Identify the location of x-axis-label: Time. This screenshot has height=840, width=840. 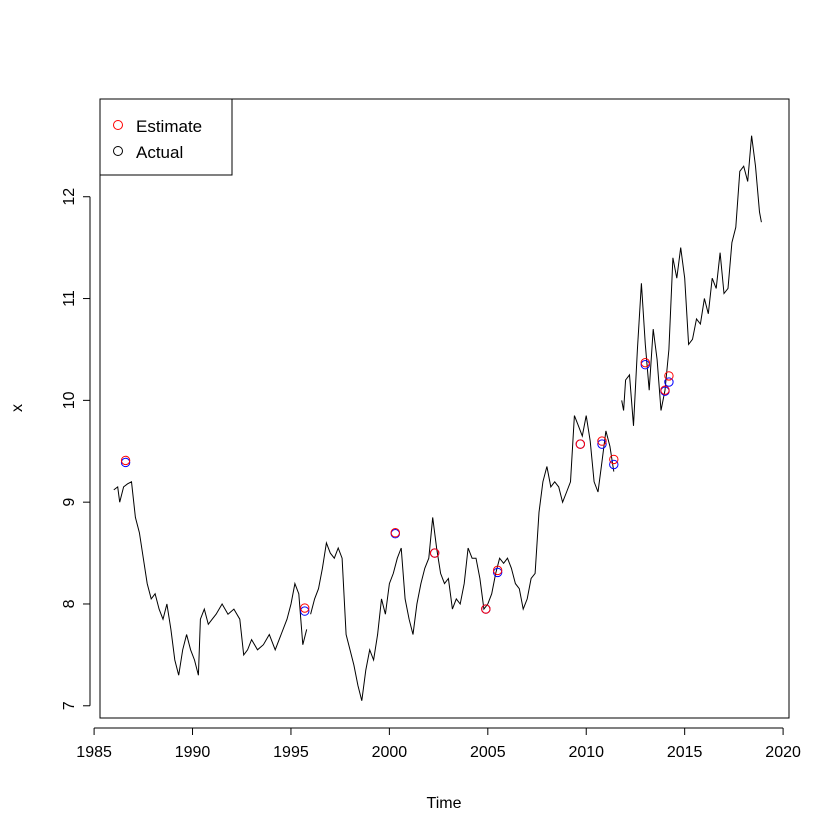
(444, 803).